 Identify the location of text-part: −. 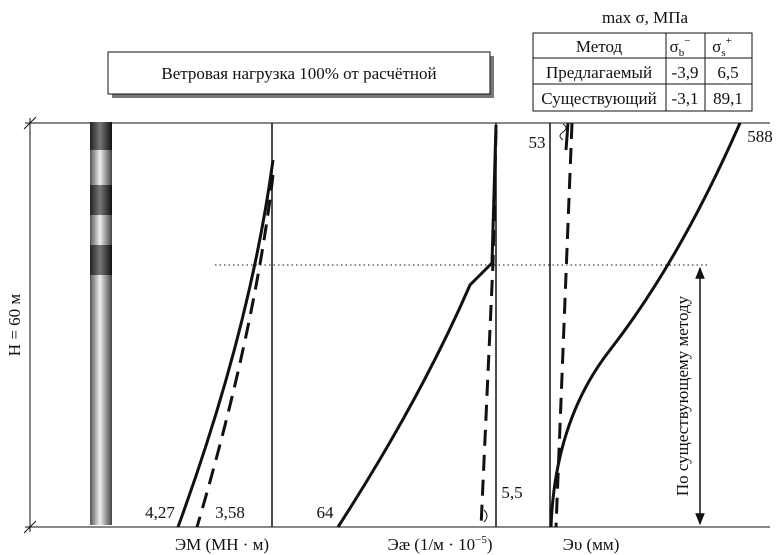
(687, 41).